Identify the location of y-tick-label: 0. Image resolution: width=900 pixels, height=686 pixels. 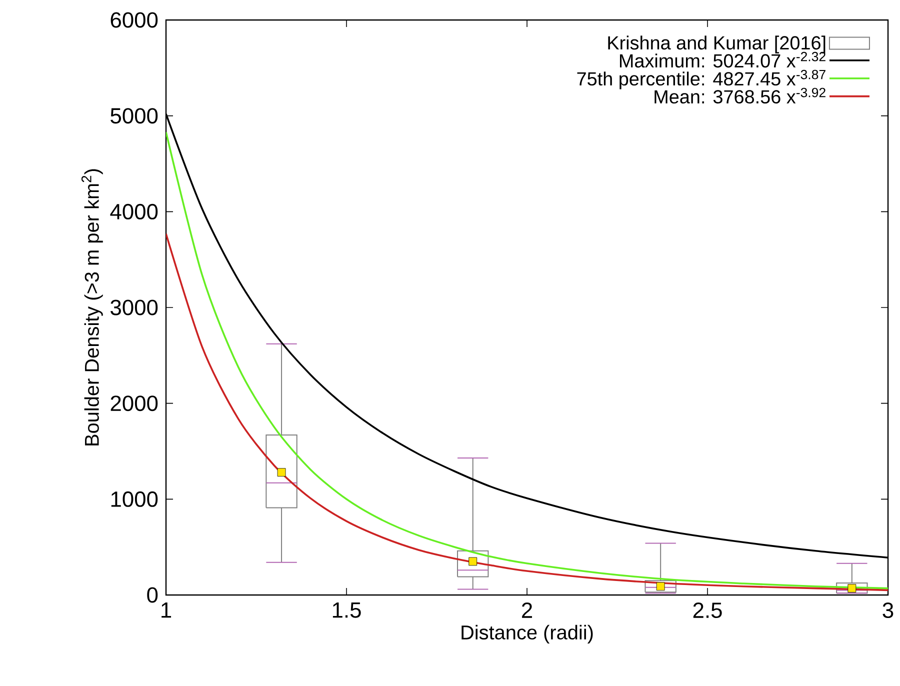
(152, 595).